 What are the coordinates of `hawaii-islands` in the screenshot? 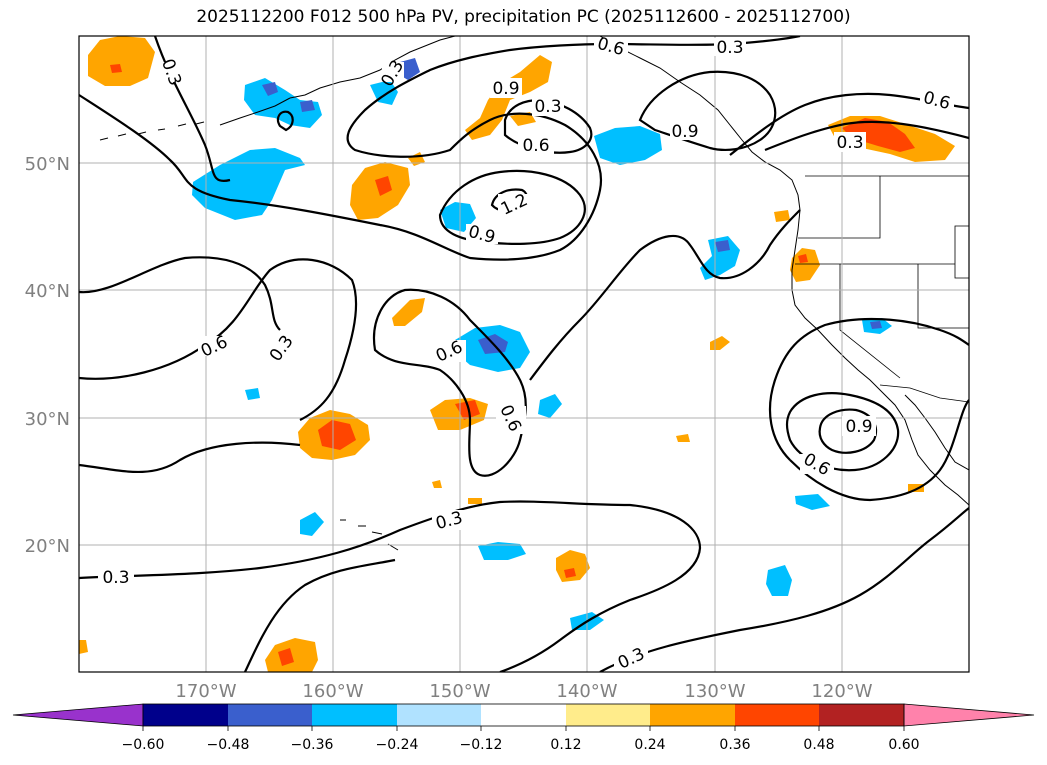 It's located at (369, 535).